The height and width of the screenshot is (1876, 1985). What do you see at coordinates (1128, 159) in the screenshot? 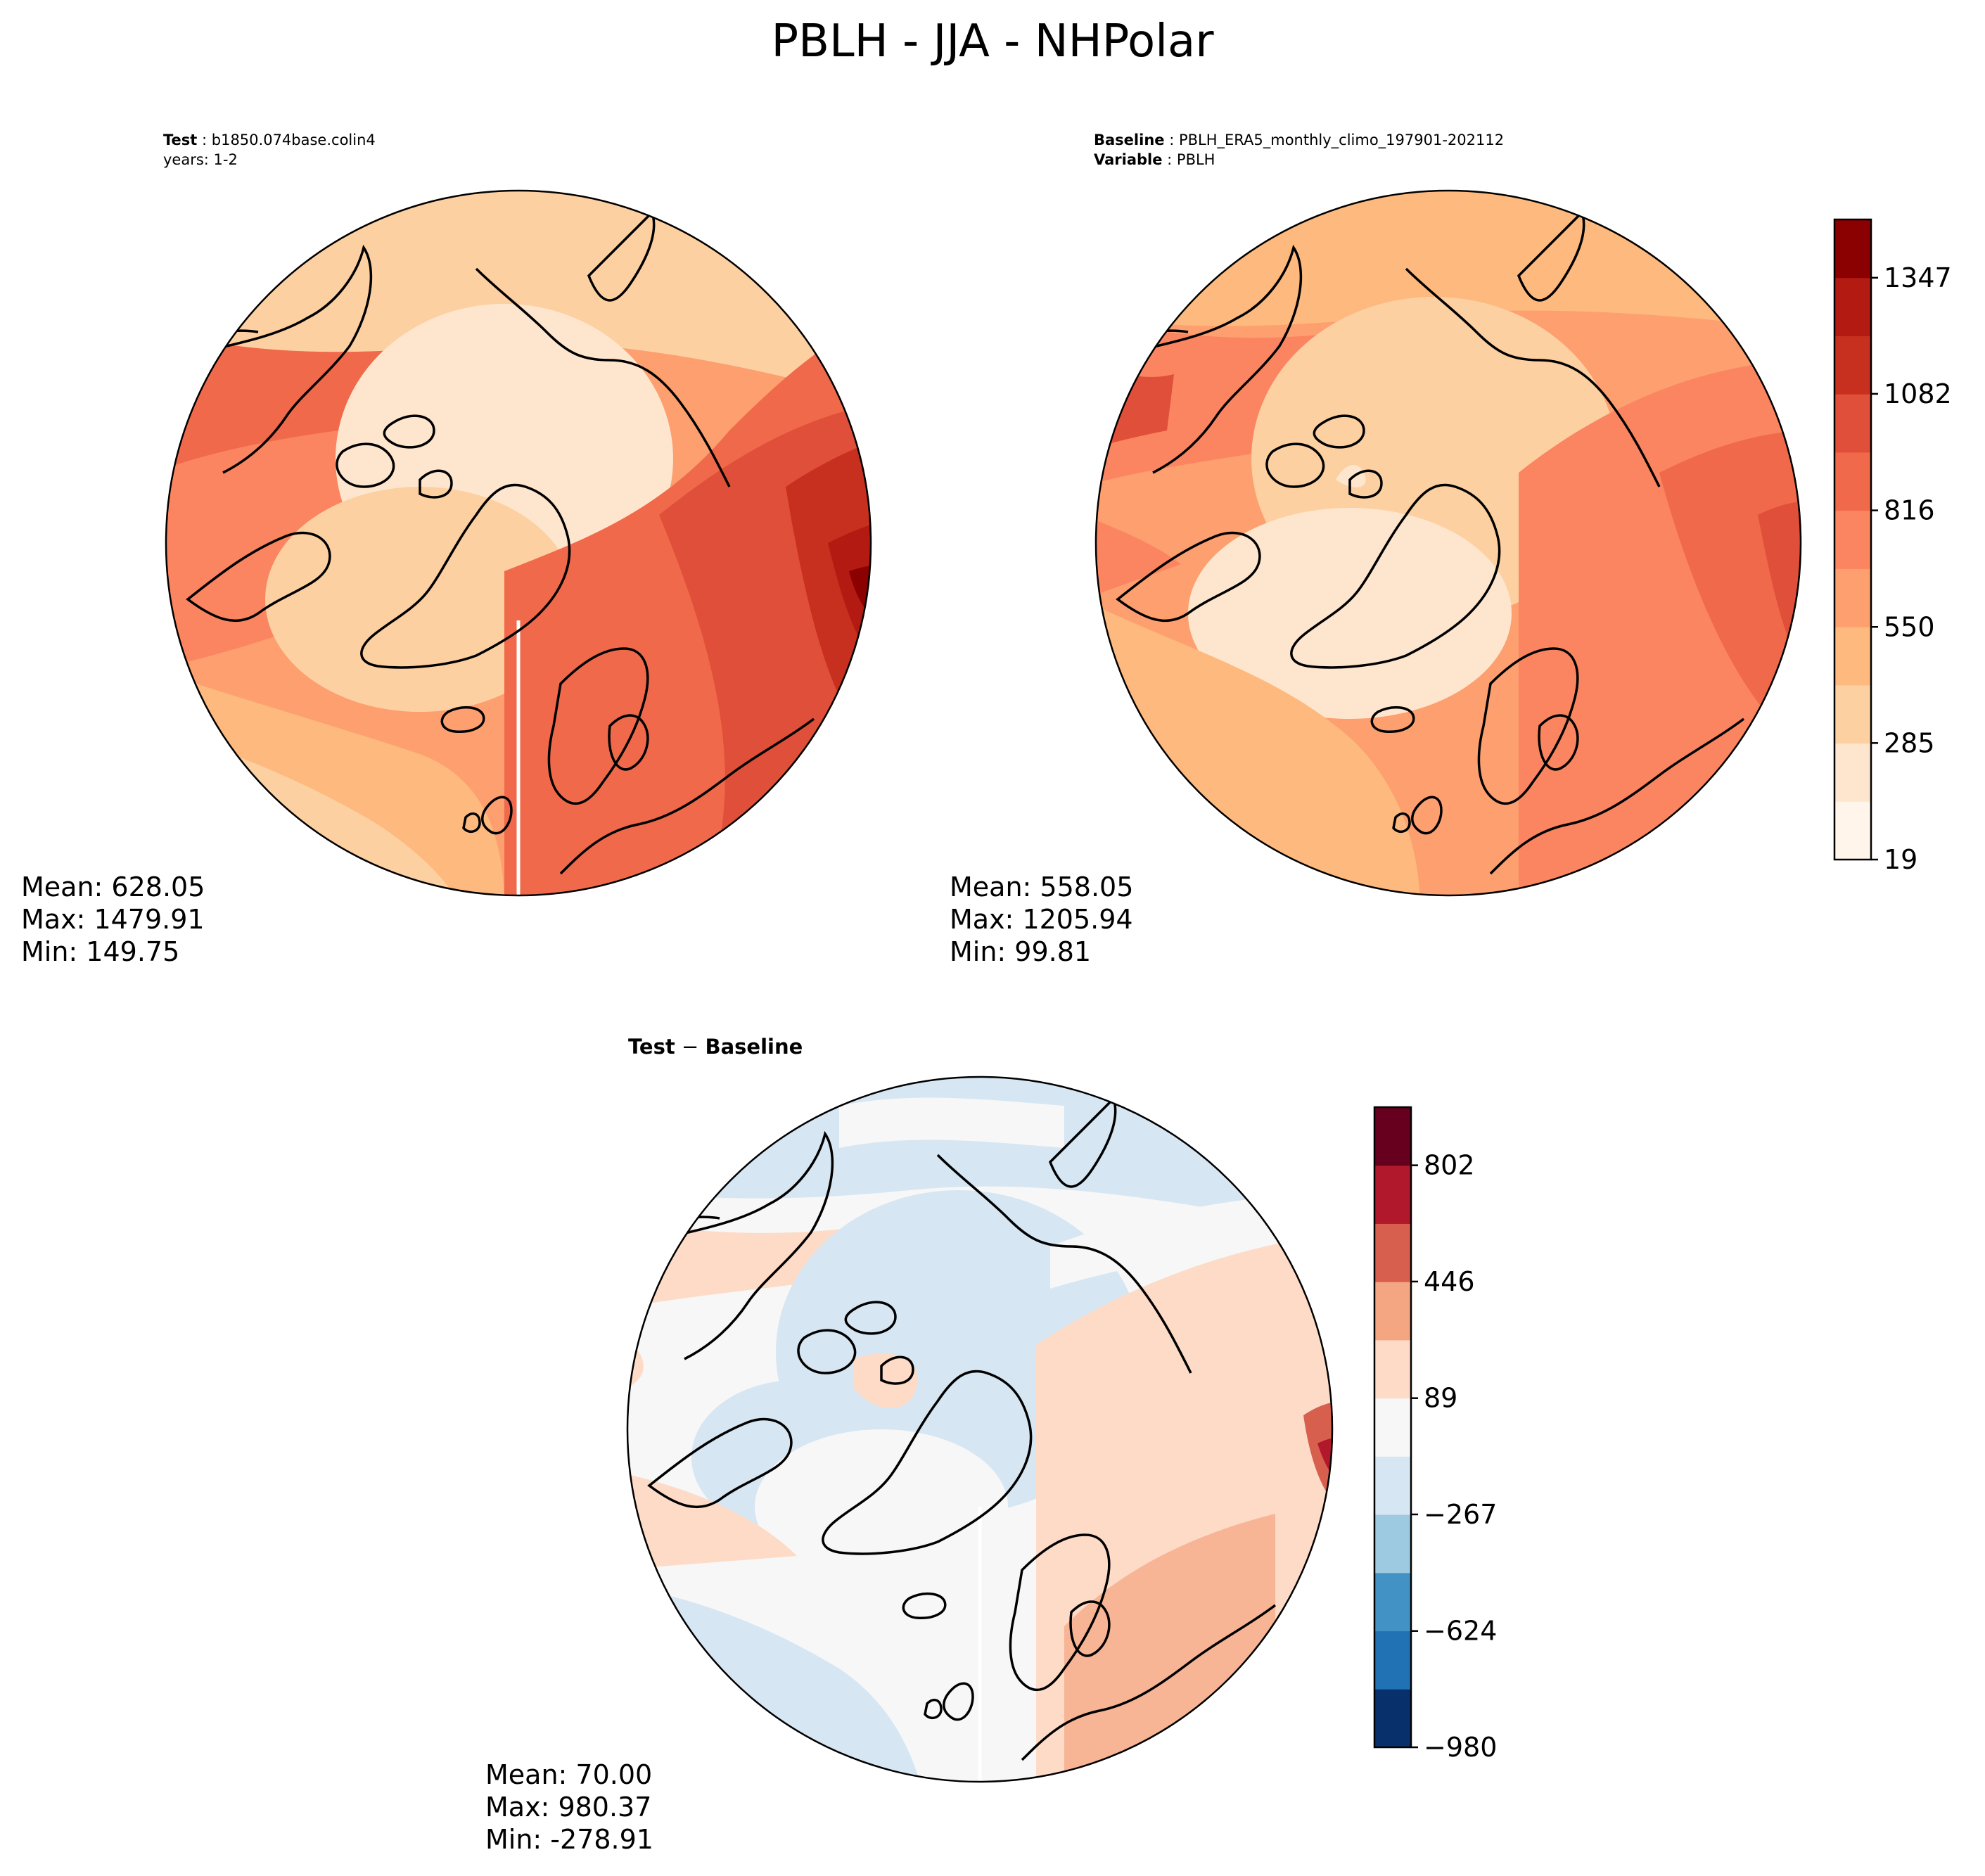
I see `baseline-variable-bold: Variable` at bounding box center [1128, 159].